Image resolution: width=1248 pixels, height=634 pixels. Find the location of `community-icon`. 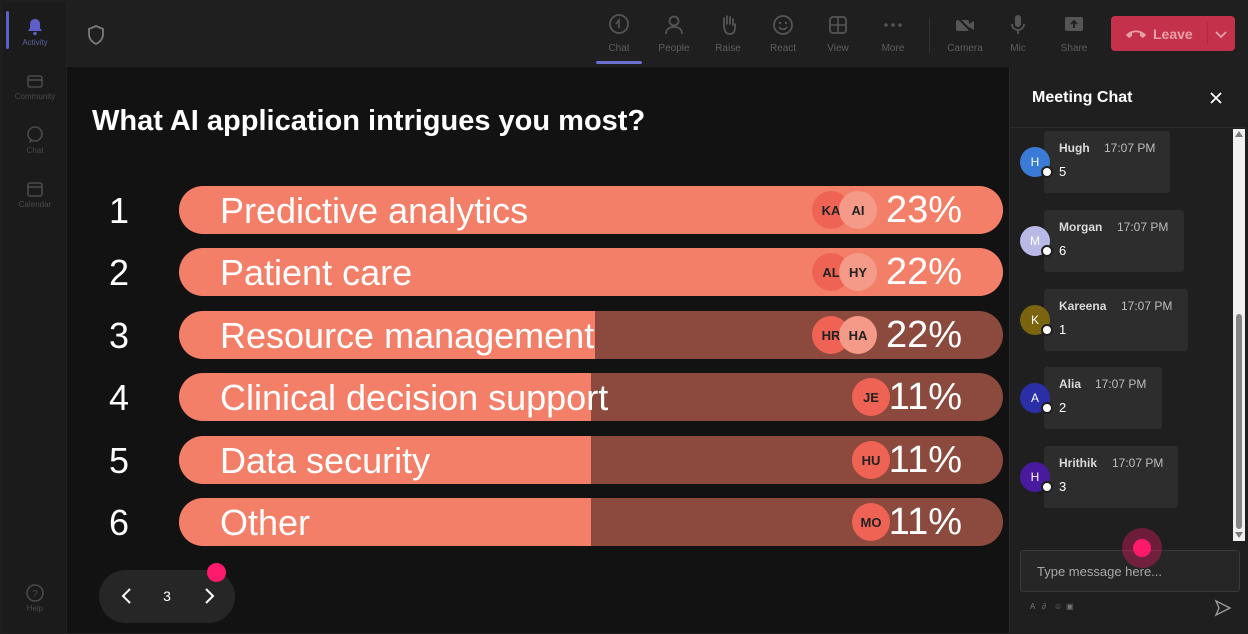

community-icon is located at coordinates (35, 81).